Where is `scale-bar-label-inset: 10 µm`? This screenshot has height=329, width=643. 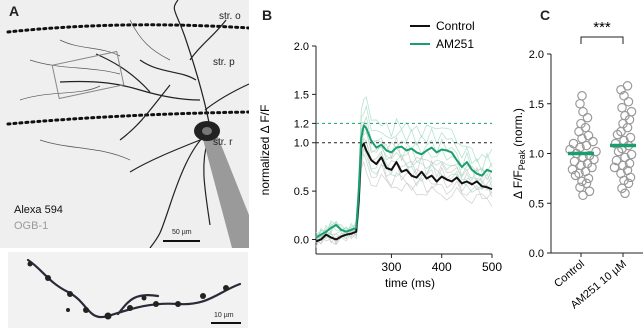 scale-bar-label-inset: 10 µm is located at coordinates (224, 315).